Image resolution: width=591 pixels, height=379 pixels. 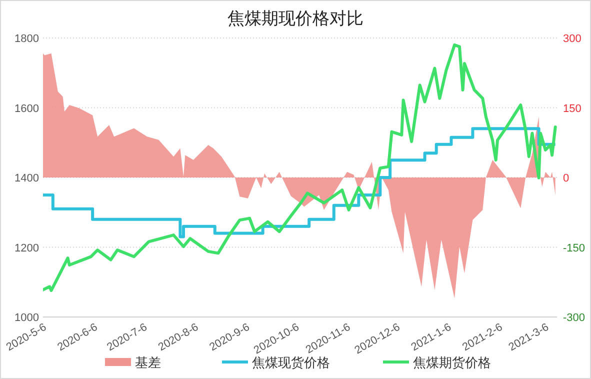 I want to click on y-tick-label: 1400, so click(x=26, y=178).